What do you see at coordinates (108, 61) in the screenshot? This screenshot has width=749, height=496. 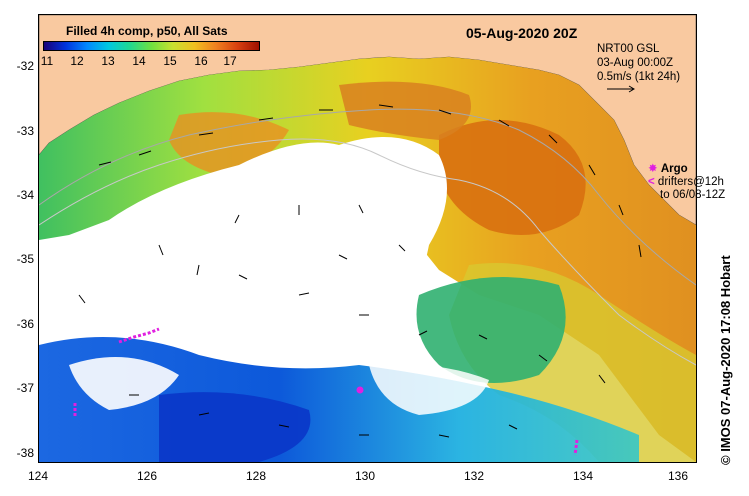 I see `colorbar-tick: 13` at bounding box center [108, 61].